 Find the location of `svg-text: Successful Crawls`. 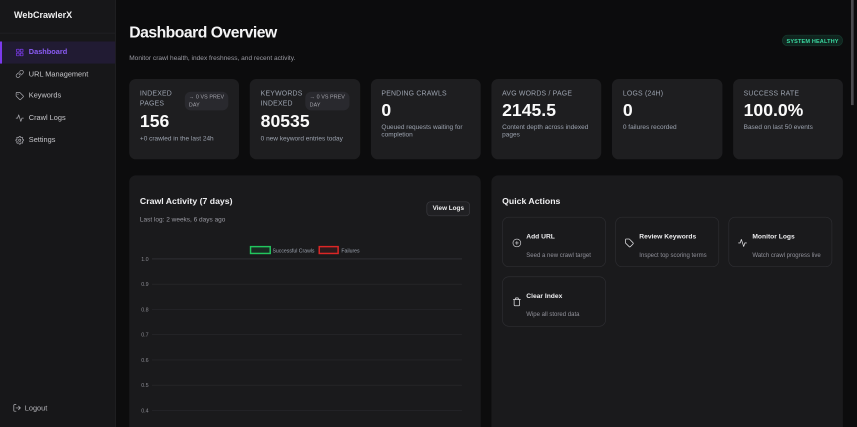

svg-text: Successful Crawls is located at coordinates (293, 252).